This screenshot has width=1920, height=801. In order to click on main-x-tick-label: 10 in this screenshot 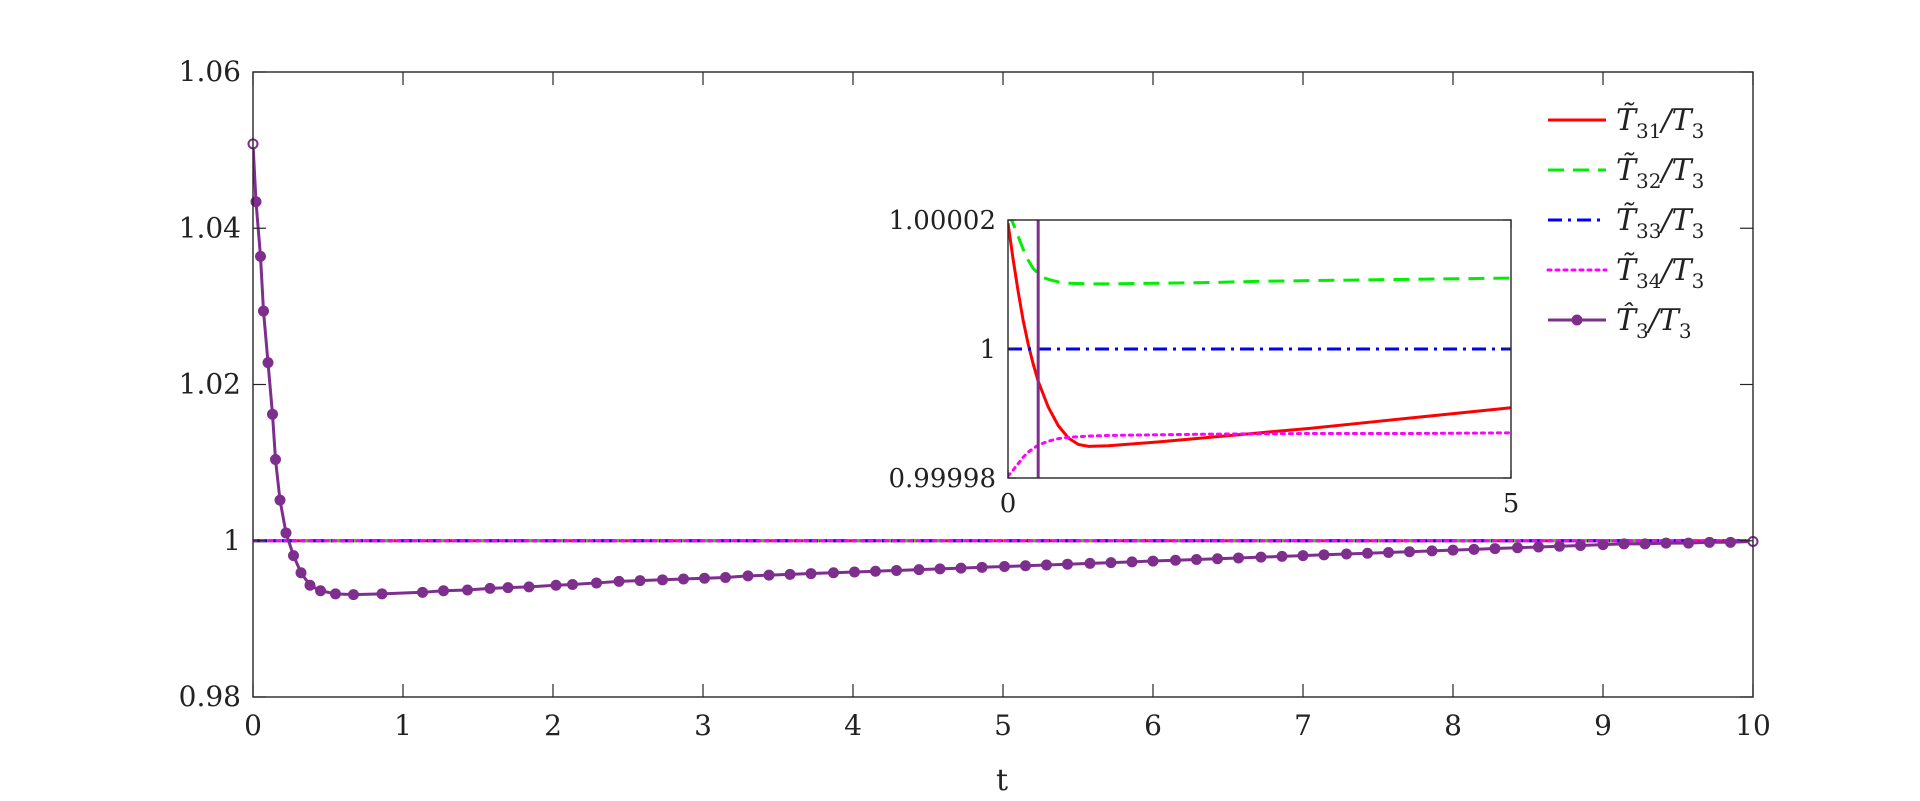, I will do `click(1753, 725)`.